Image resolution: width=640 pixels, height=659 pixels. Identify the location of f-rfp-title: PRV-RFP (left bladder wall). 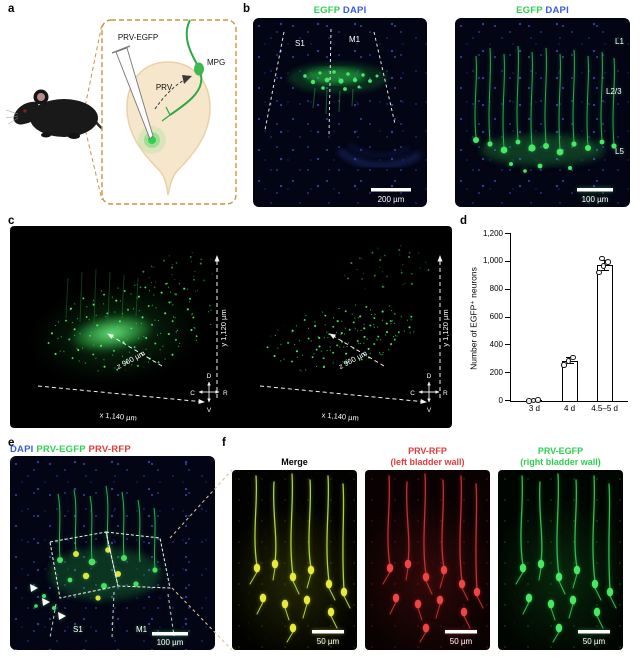
(427, 455).